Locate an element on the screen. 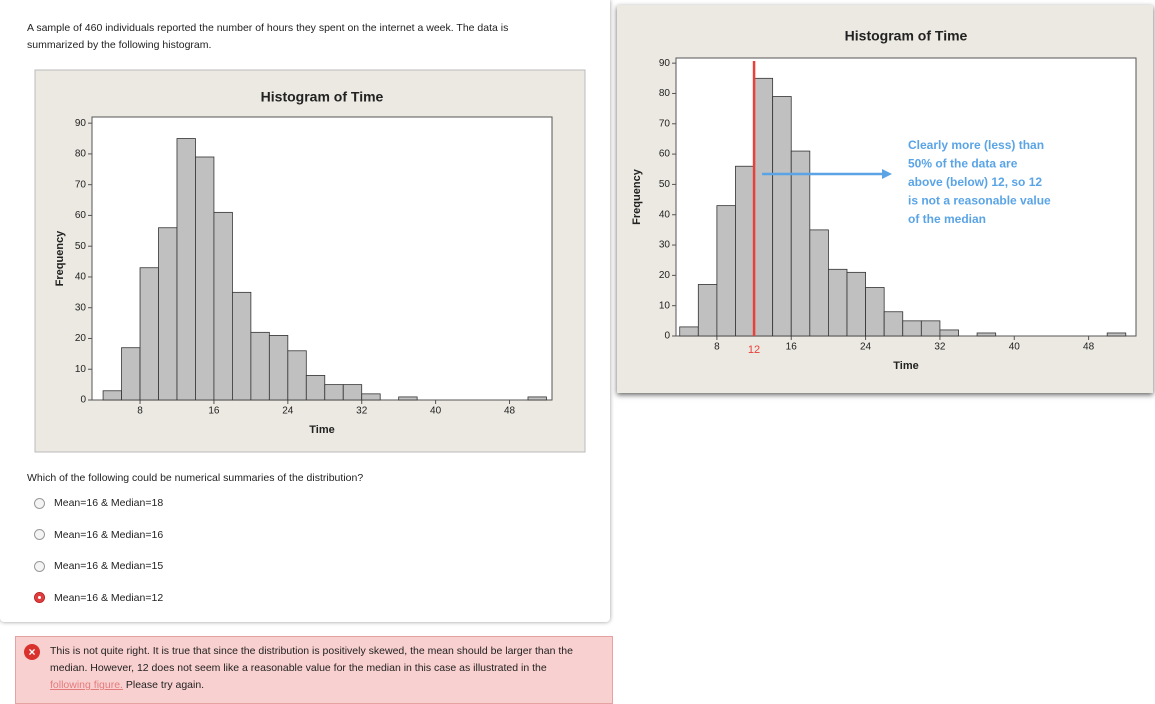 The image size is (1155, 704). option-label: Mean=16 & Median=16 is located at coordinates (109, 534).